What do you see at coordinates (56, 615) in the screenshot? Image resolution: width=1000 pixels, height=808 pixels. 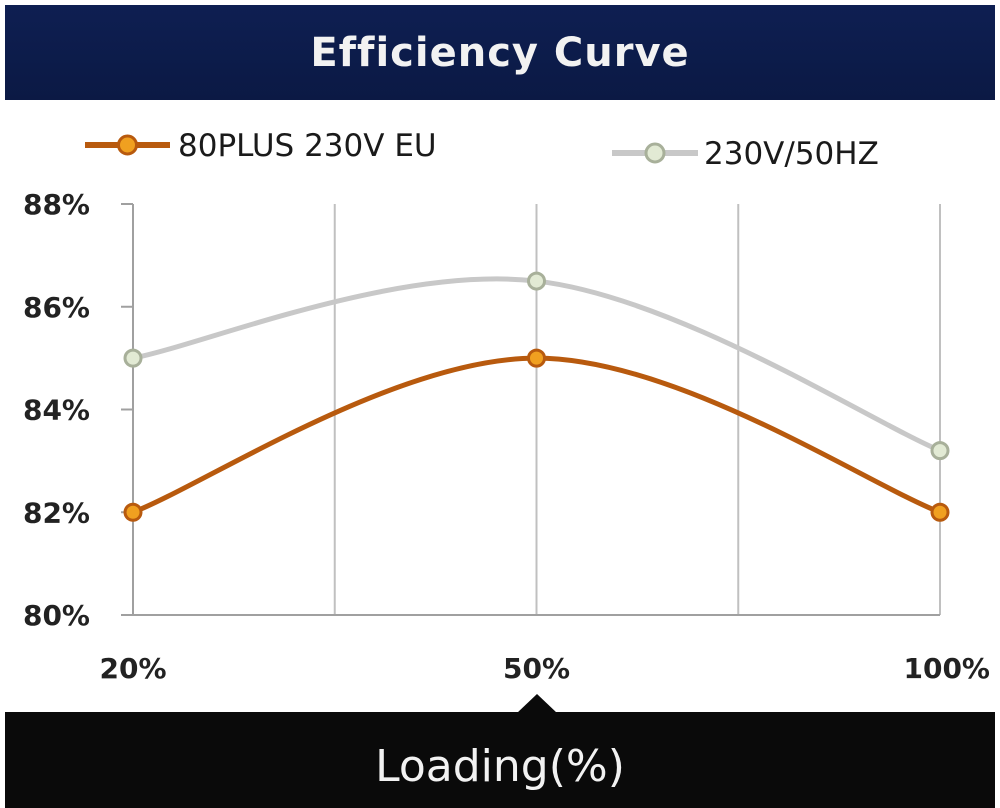 I see `y-tick-label: 80%` at bounding box center [56, 615].